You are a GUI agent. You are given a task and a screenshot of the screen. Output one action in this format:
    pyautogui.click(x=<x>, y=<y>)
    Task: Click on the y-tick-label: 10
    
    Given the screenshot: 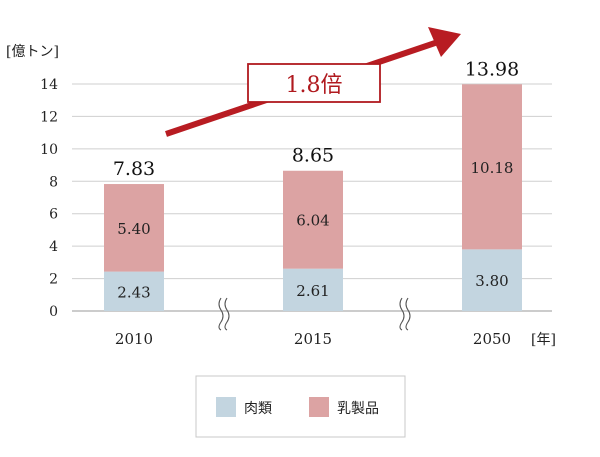 What is the action you would take?
    pyautogui.click(x=49, y=150)
    